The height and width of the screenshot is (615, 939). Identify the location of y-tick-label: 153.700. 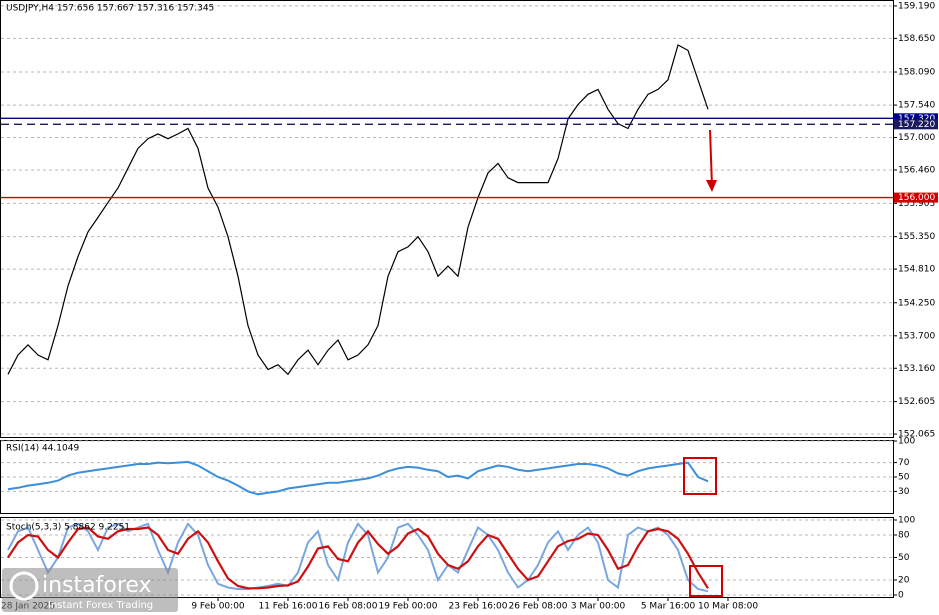
(916, 336).